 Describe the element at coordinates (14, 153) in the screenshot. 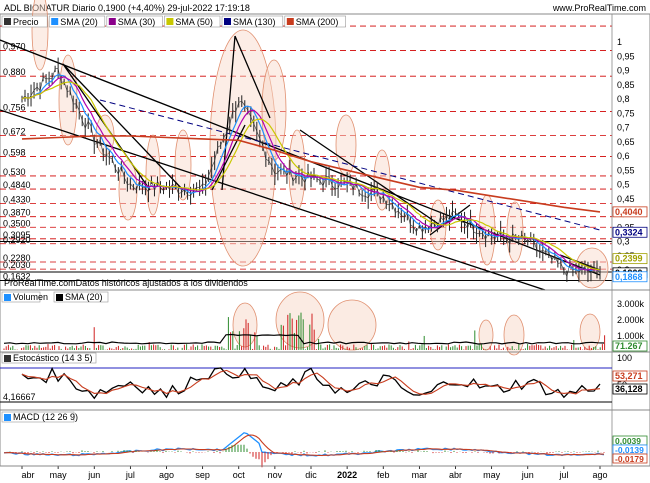

I see `level-label: 0,598` at that location.